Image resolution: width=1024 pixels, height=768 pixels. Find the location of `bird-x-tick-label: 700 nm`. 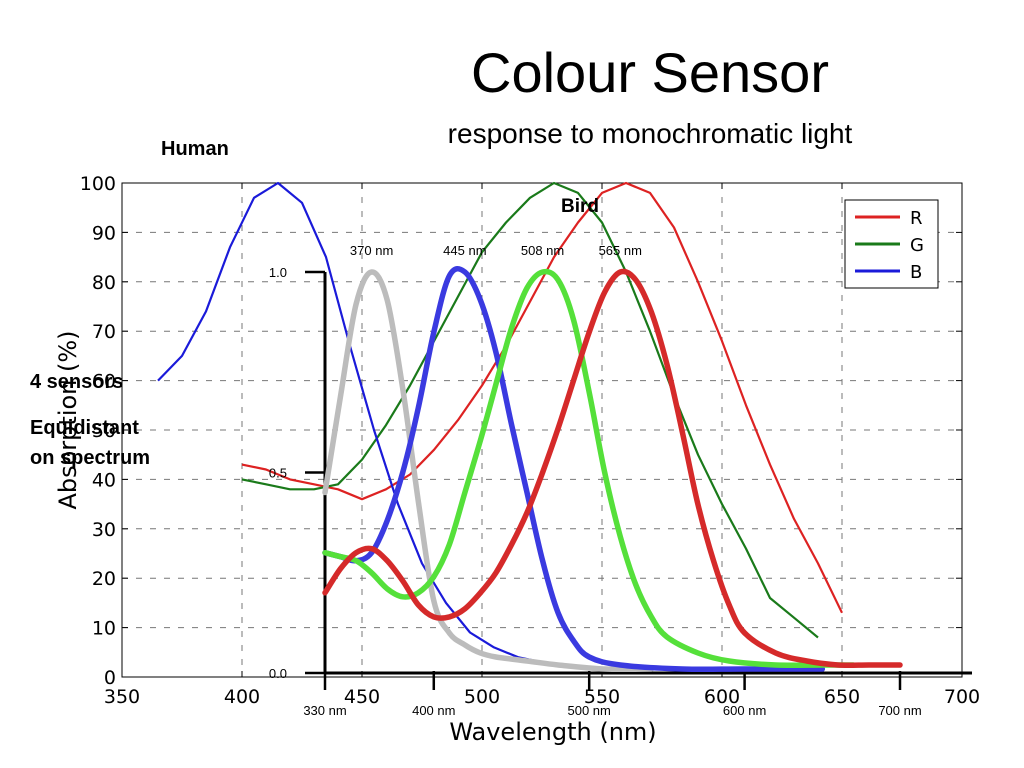

bird-x-tick-label: 700 nm is located at coordinates (899, 710).